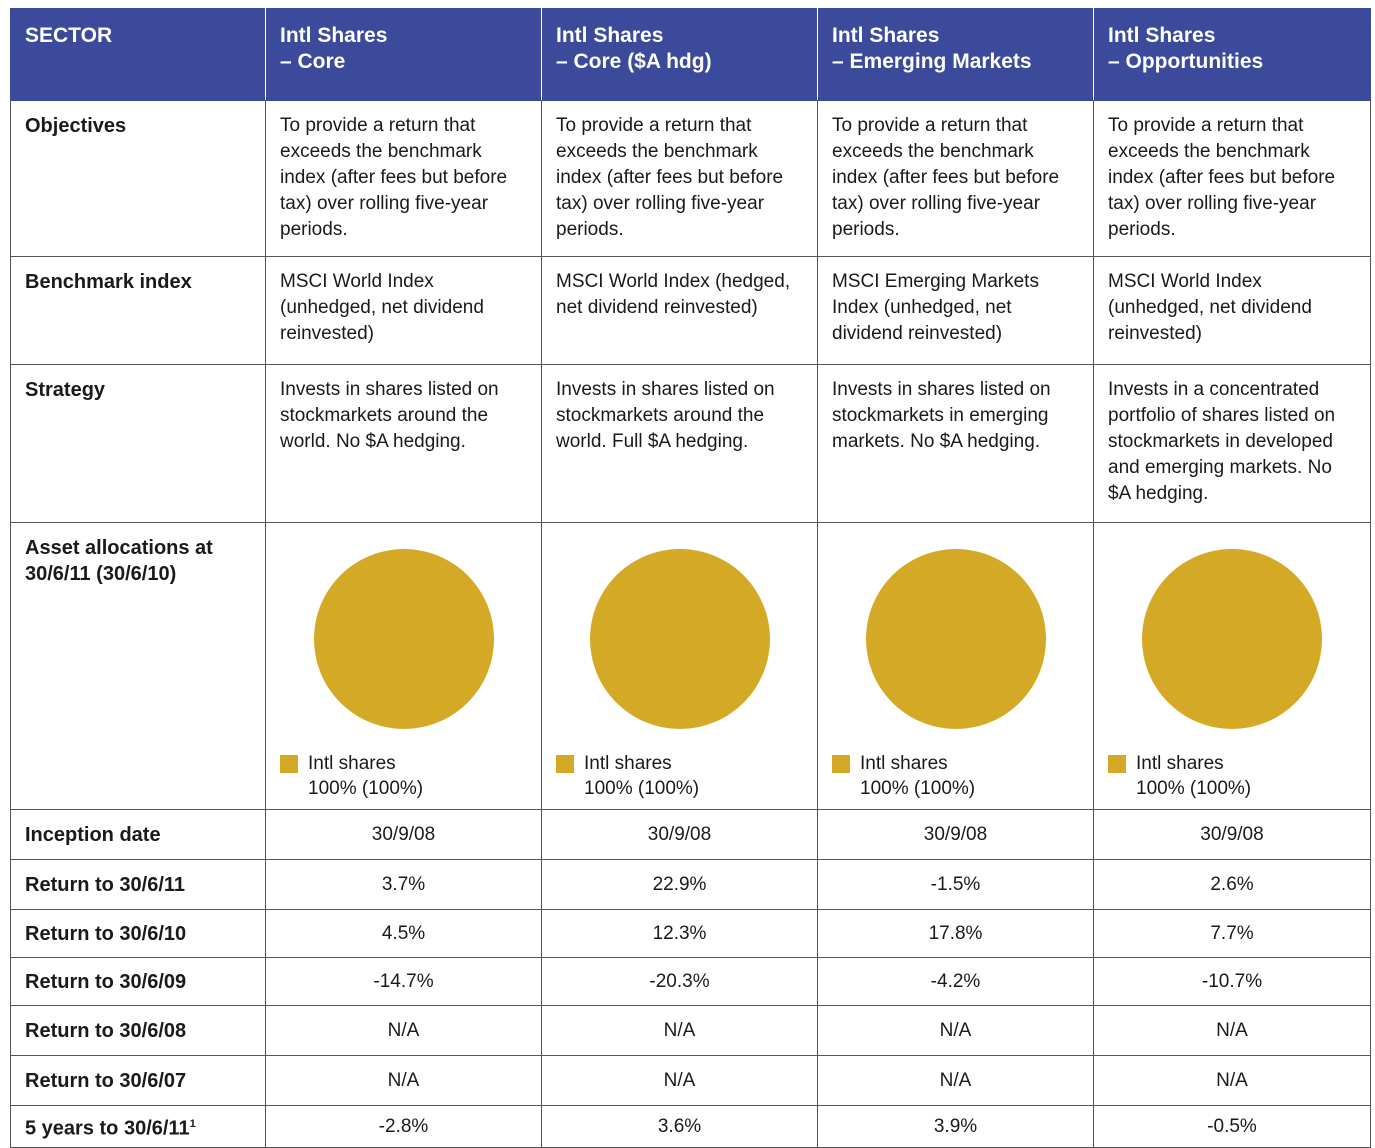 The height and width of the screenshot is (1148, 1375). Describe the element at coordinates (101, 574) in the screenshot. I see `label-line: 30/6/11 (30/6/10)` at that location.